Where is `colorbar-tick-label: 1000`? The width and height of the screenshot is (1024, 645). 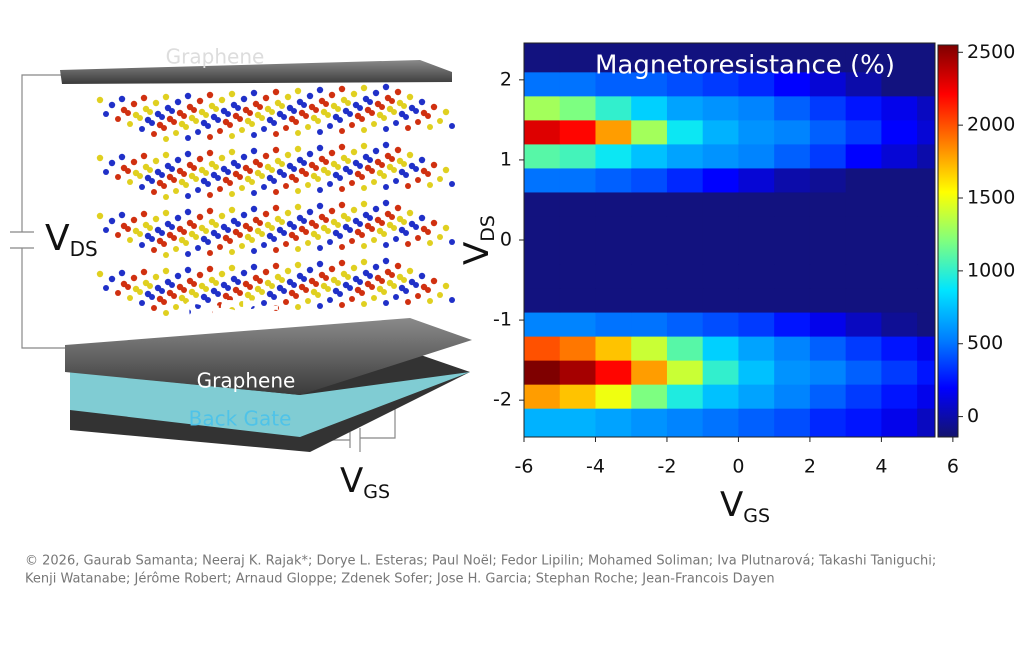
colorbar-tick-label: 1000 is located at coordinates (991, 270).